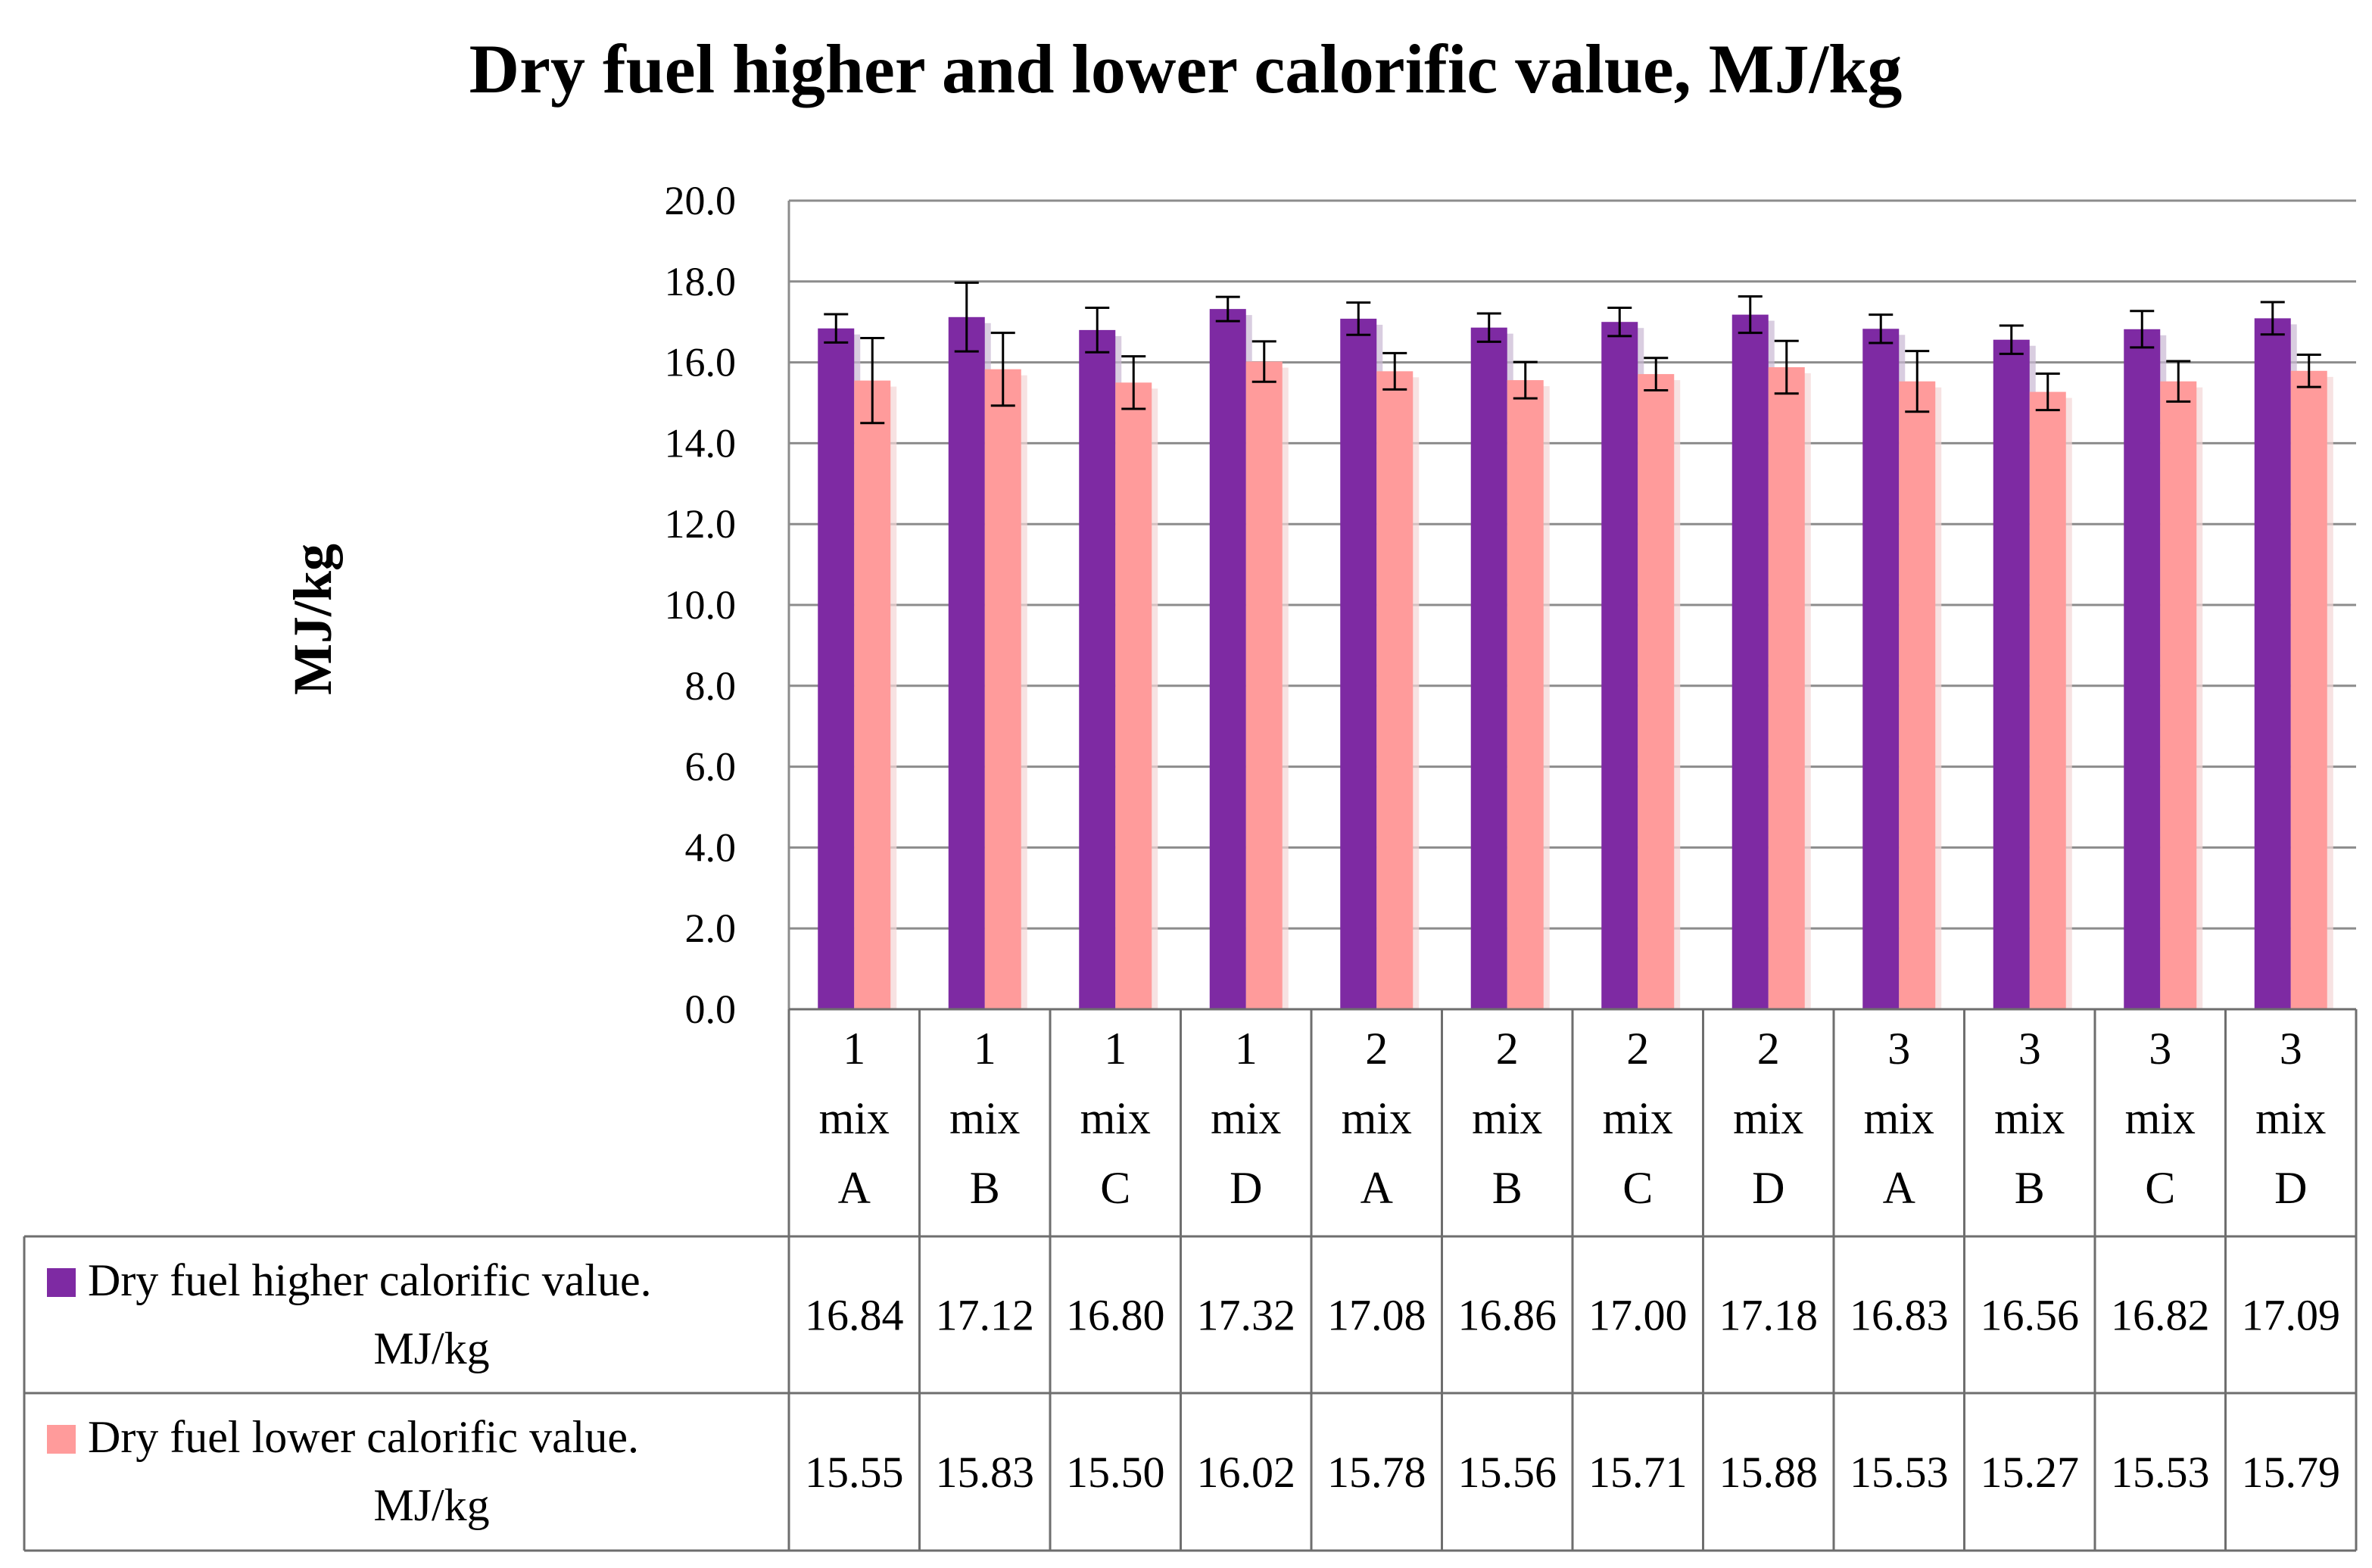 The image size is (2372, 1568). I want to click on table-cell-value: 16.86, so click(1507, 1315).